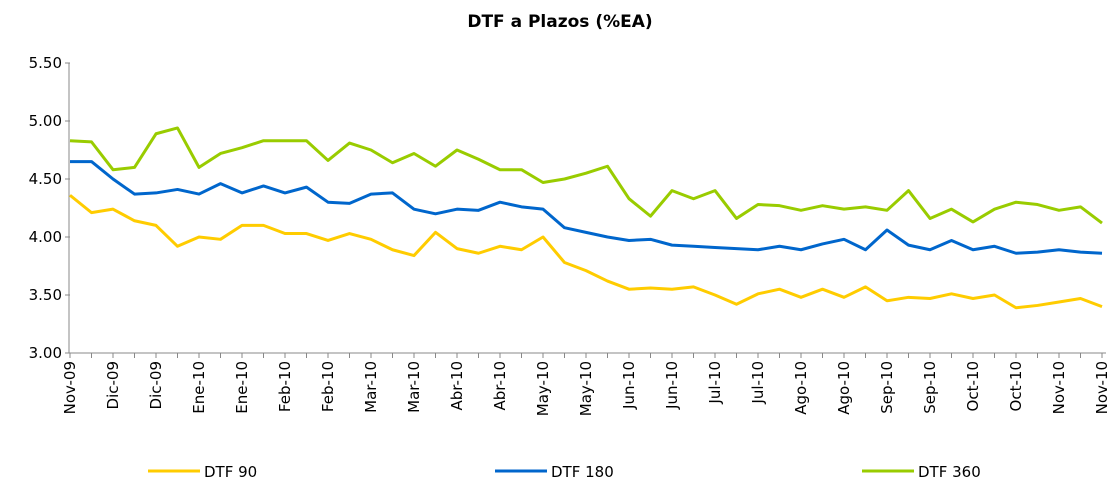 The image size is (1107, 487). Describe the element at coordinates (582, 472) in the screenshot. I see `legend-label: DTF 180` at that location.